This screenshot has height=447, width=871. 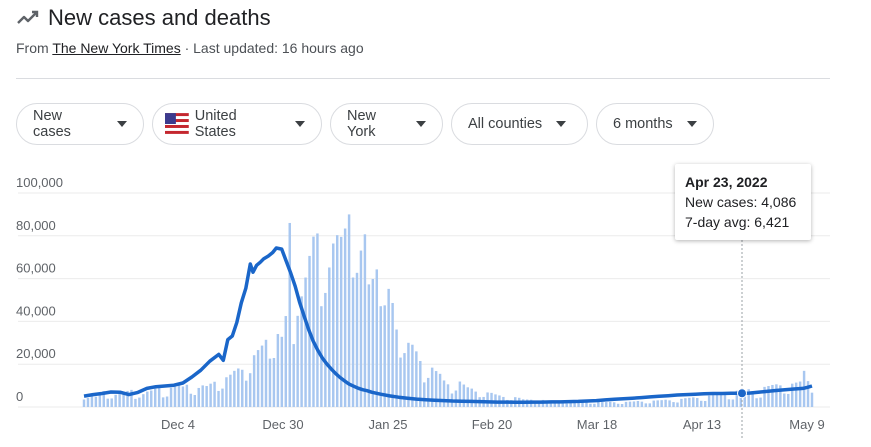 I want to click on y-tick-label: 60,000, so click(x=36, y=268).